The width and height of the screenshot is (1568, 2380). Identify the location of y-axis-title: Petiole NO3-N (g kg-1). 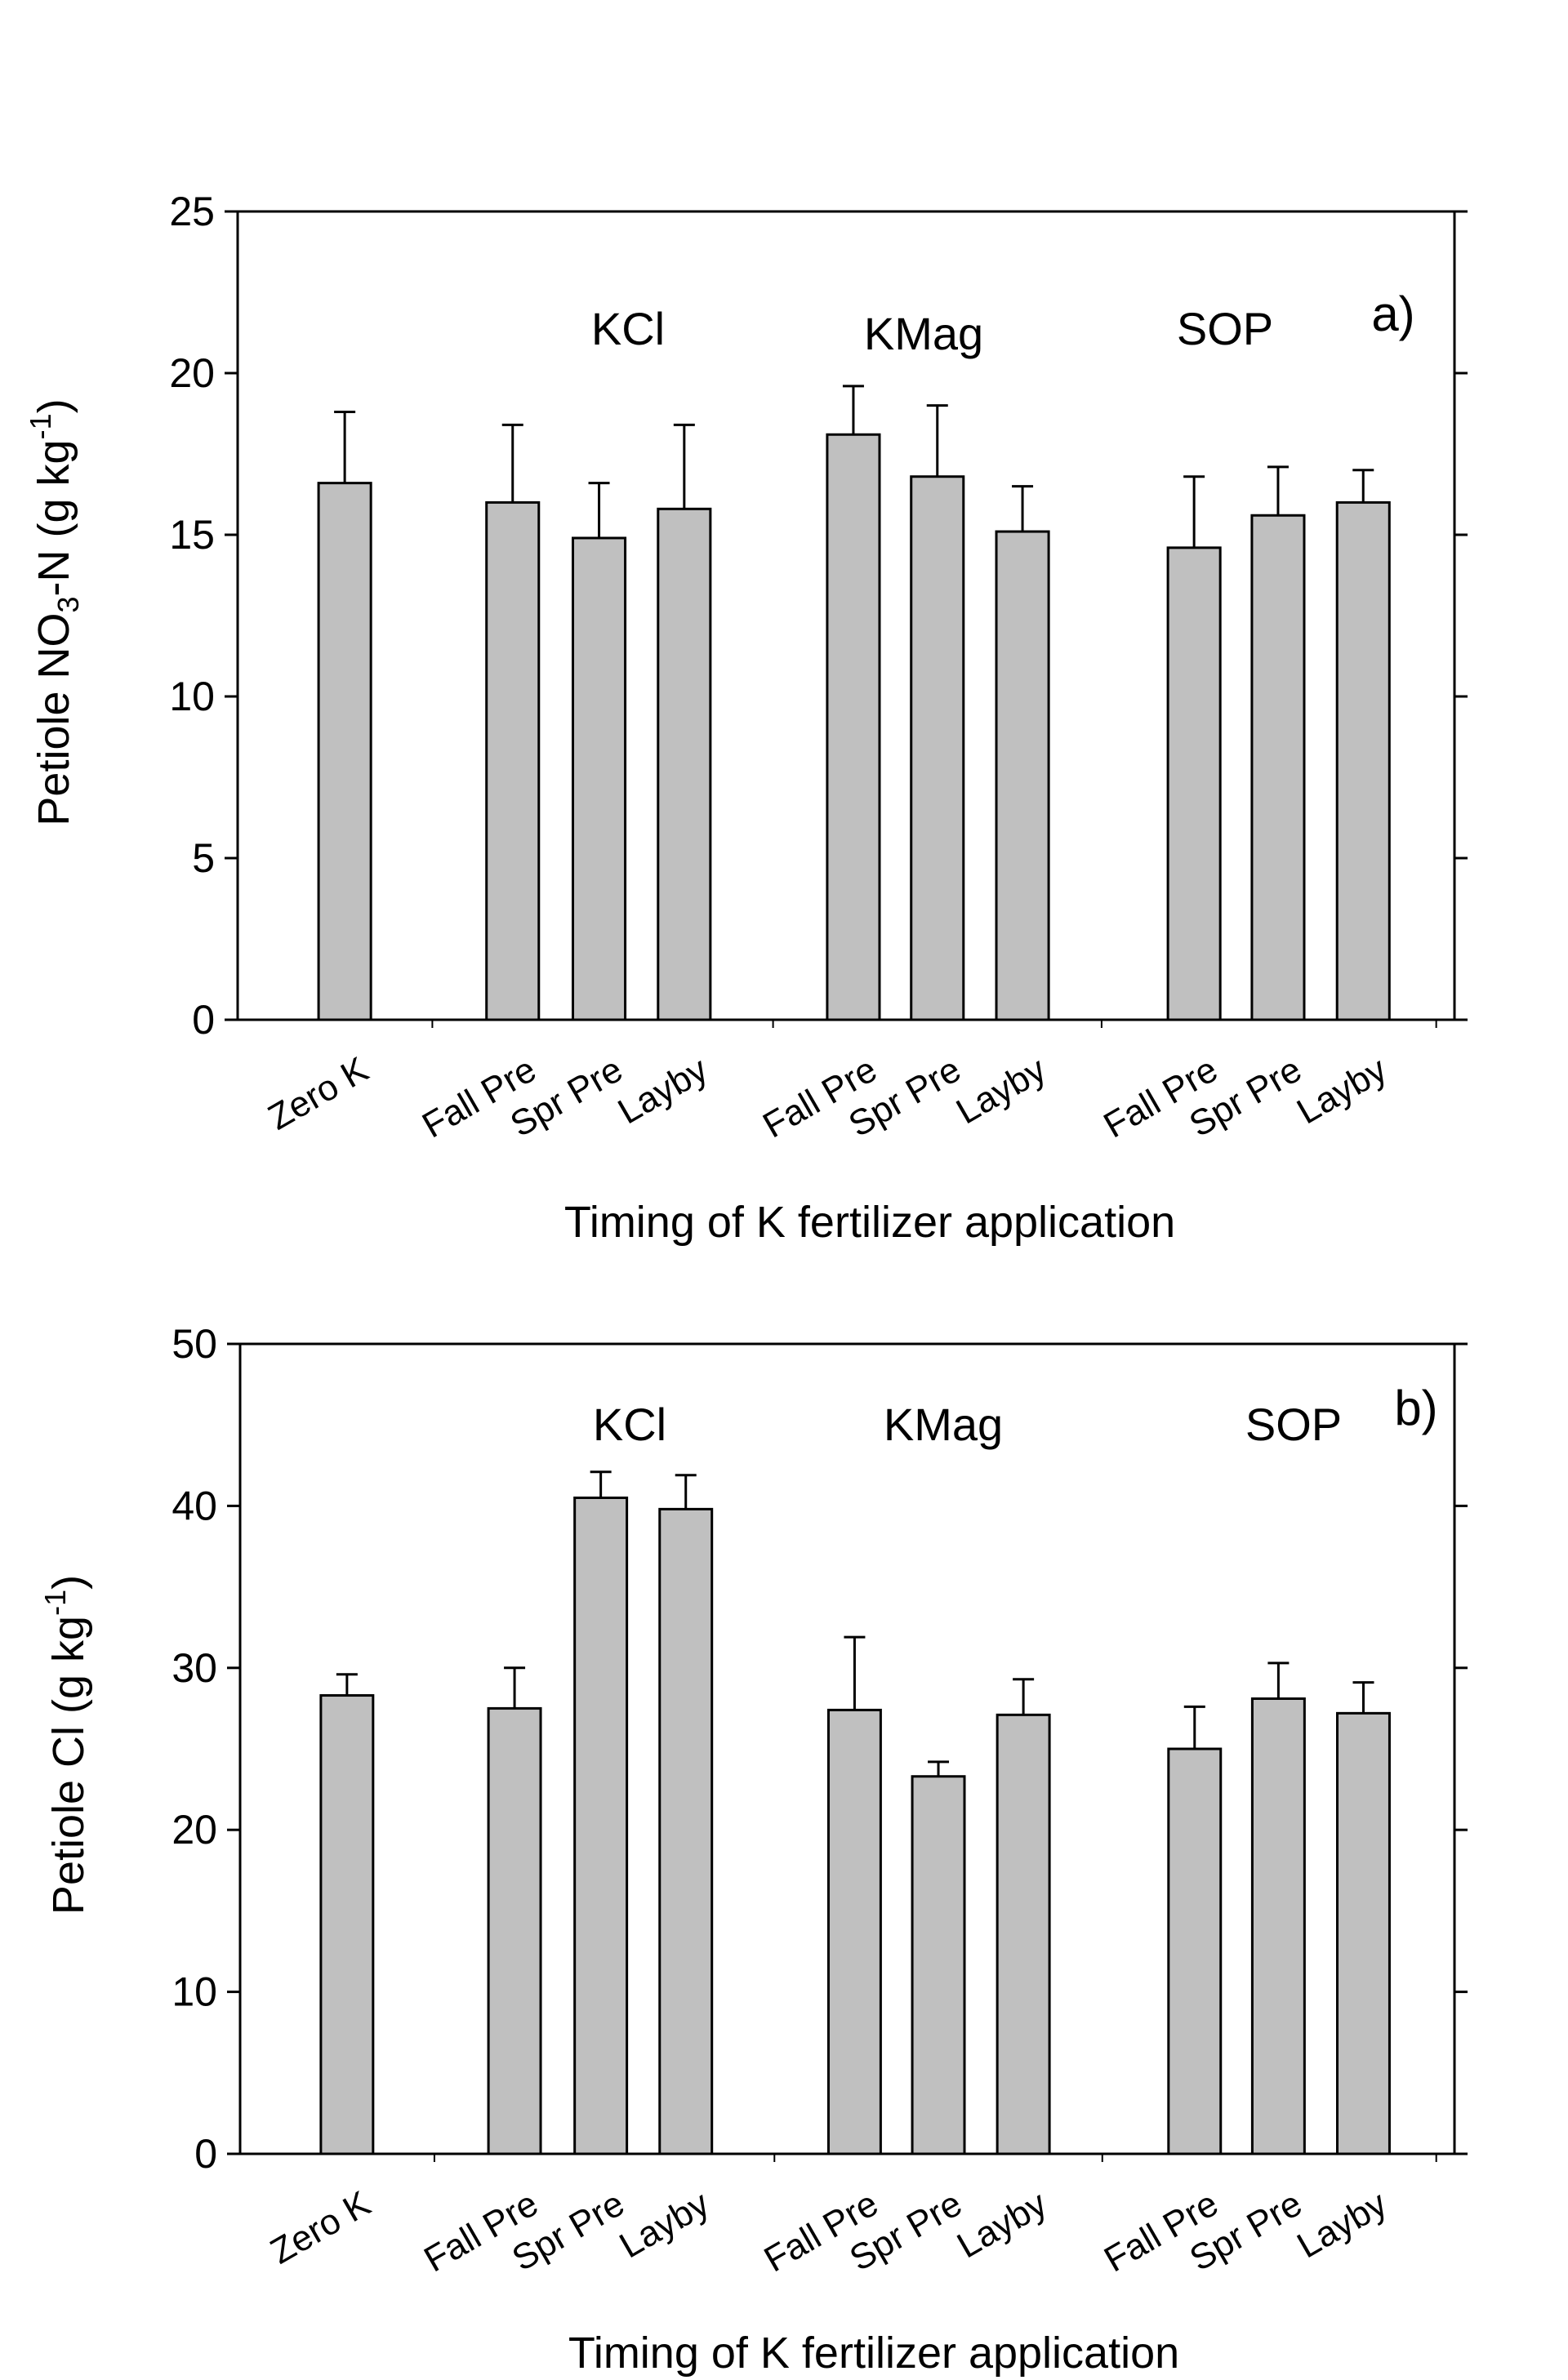
(54, 611).